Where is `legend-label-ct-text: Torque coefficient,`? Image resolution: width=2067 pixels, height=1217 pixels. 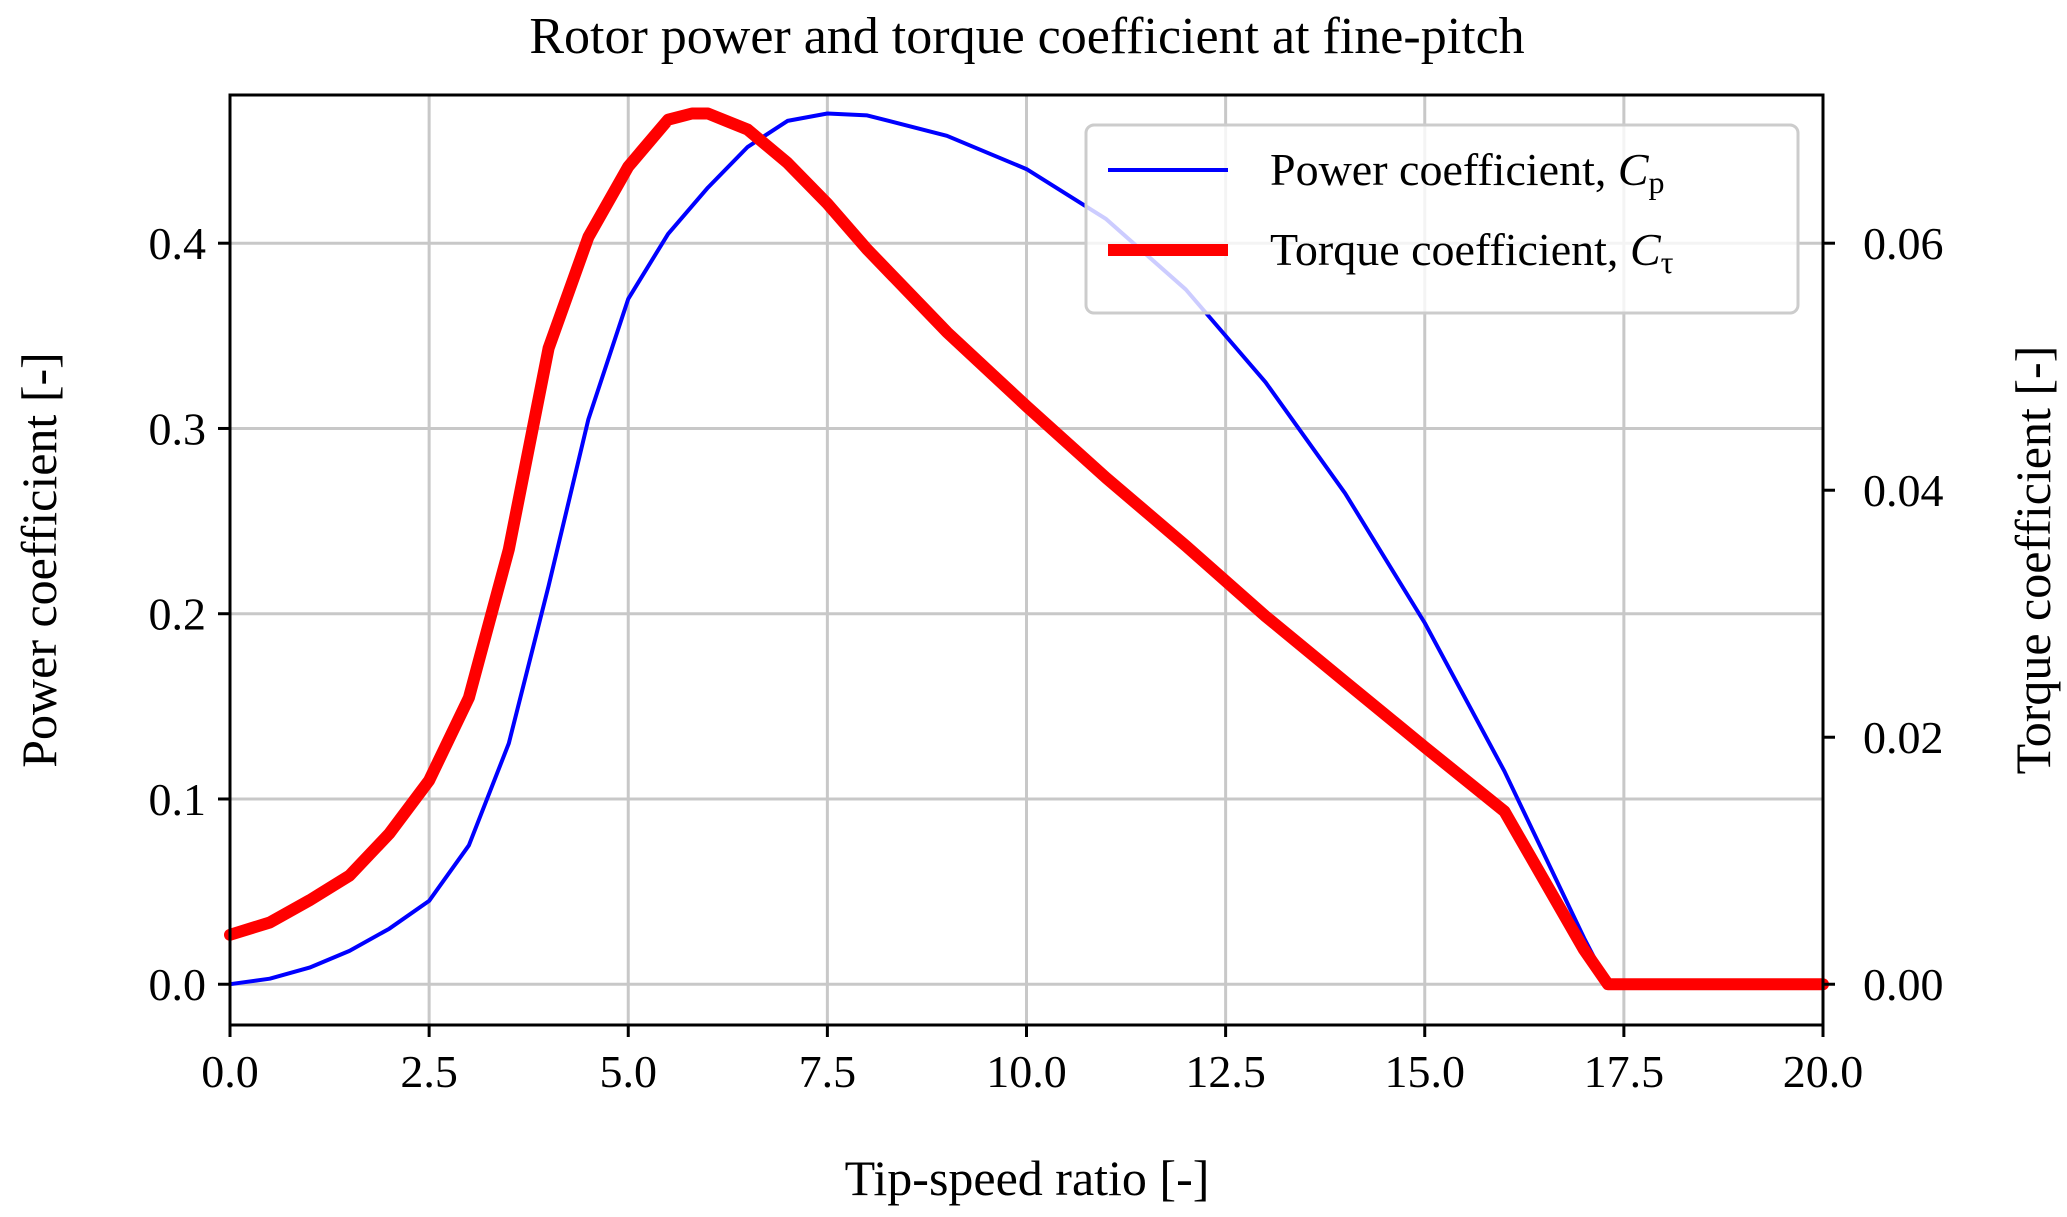
legend-label-ct-text: Torque coefficient, is located at coordinates (1450, 249).